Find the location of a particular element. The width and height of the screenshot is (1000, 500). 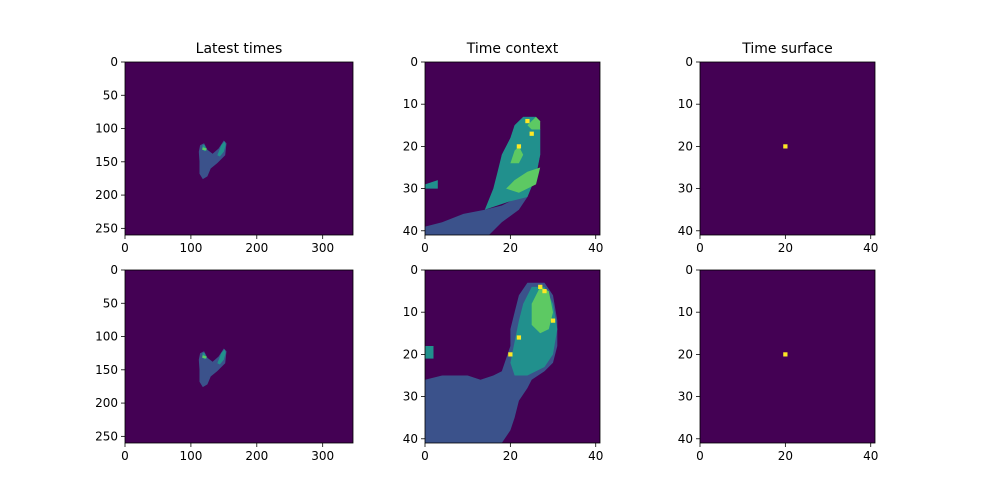

panel-1: 0 100 200 300 0 50 100 150 200 250 Latest times is located at coordinates (224, 148).